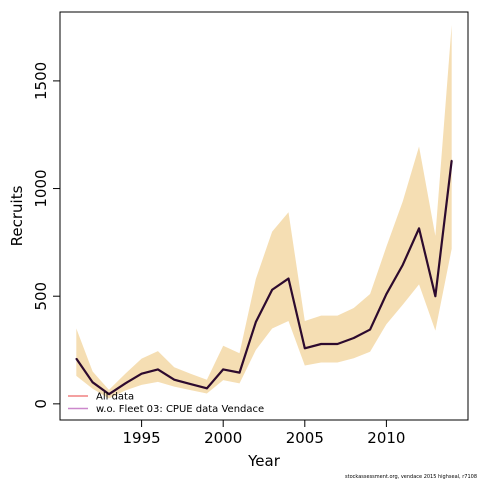 This screenshot has width=480, height=480. I want to click on legend-label-wo-fleet-03: w.o. Fleet 03: CPUE data Vendace, so click(180, 409).